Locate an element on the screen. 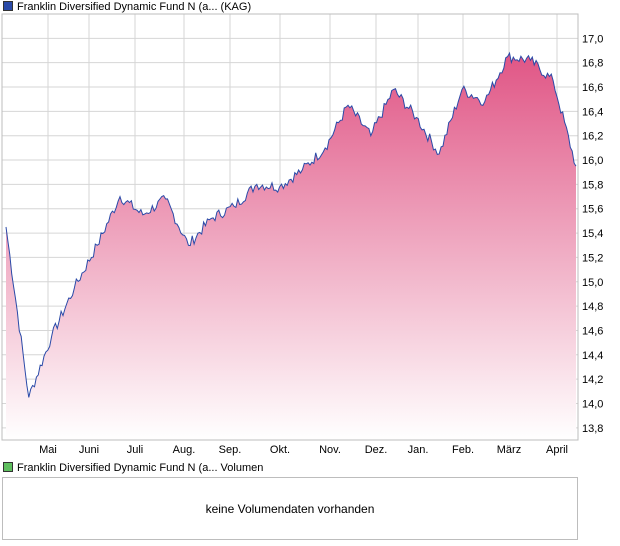  y-tick-label: 16,0 is located at coordinates (592, 161).